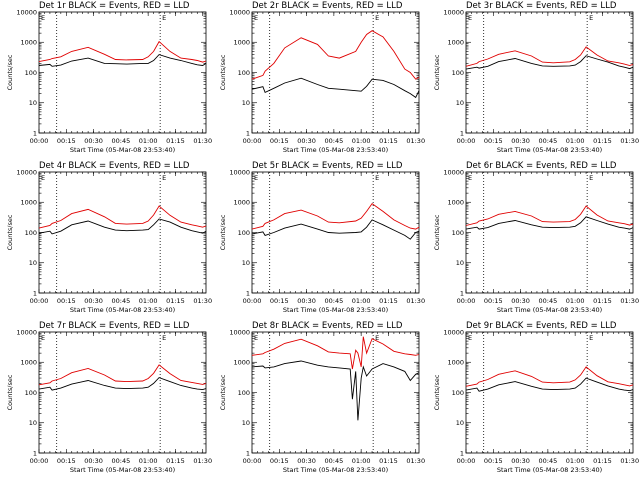 The height and width of the screenshot is (480, 640). I want to click on panel-title: Det 8r BLACK = Events, RED = LLD, so click(327, 326).